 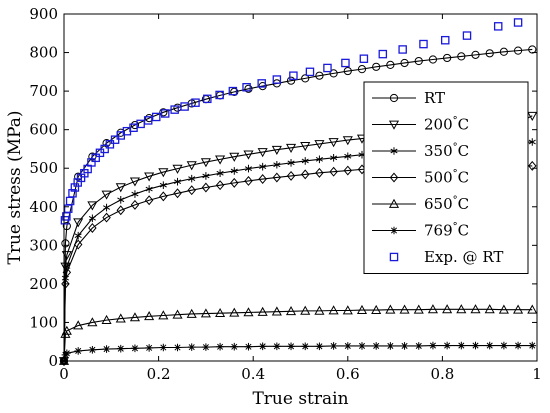 What do you see at coordinates (43, 245) in the screenshot?
I see `y-tick-label: 300` at bounding box center [43, 245].